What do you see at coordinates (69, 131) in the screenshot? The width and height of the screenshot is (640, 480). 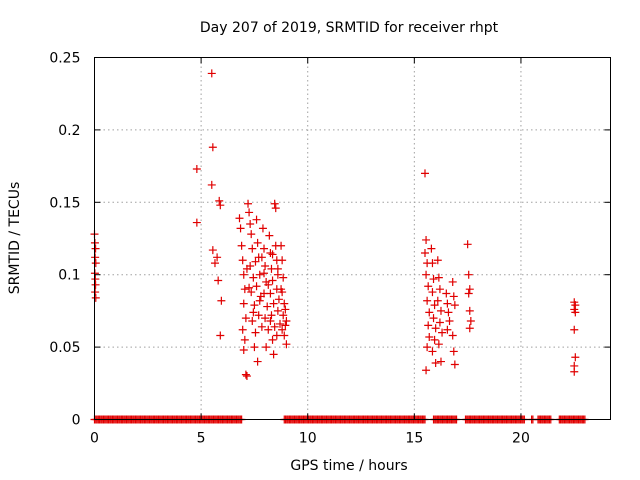 I see `y-tick-label: 0.2` at bounding box center [69, 131].